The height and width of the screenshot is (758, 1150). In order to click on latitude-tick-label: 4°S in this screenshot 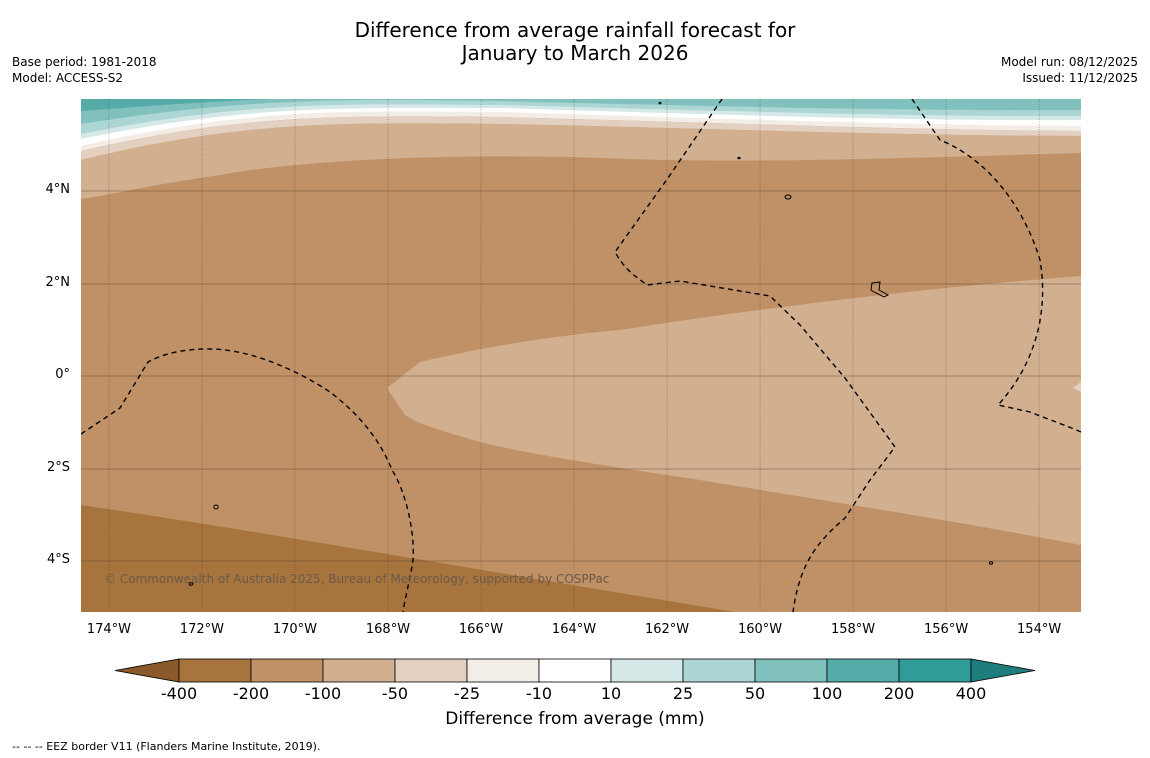, I will do `click(58, 560)`.